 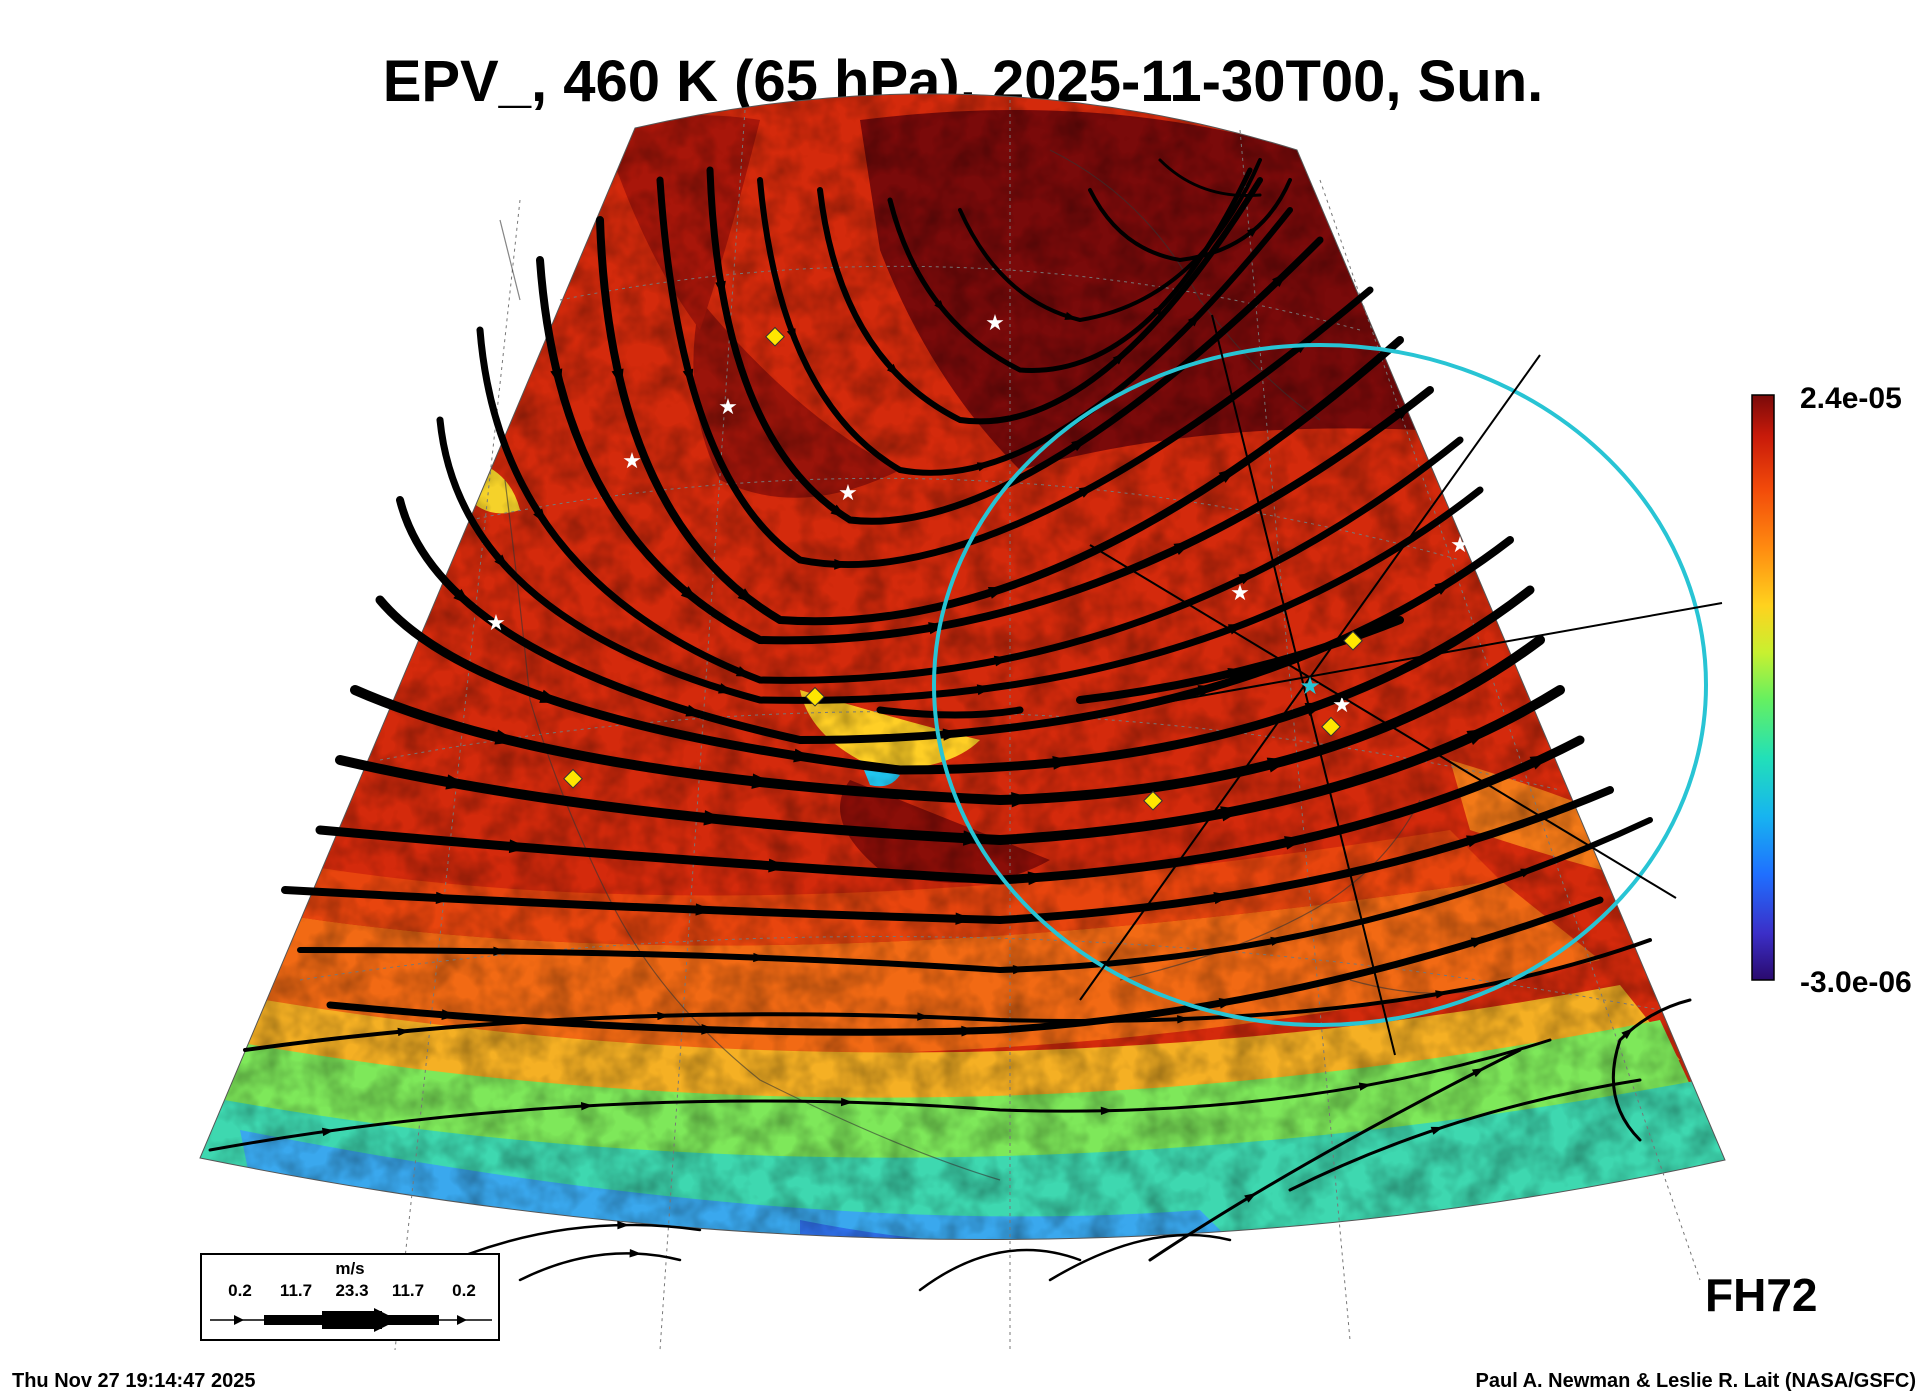 I want to click on legend-unit: m/s, so click(x=350, y=1268).